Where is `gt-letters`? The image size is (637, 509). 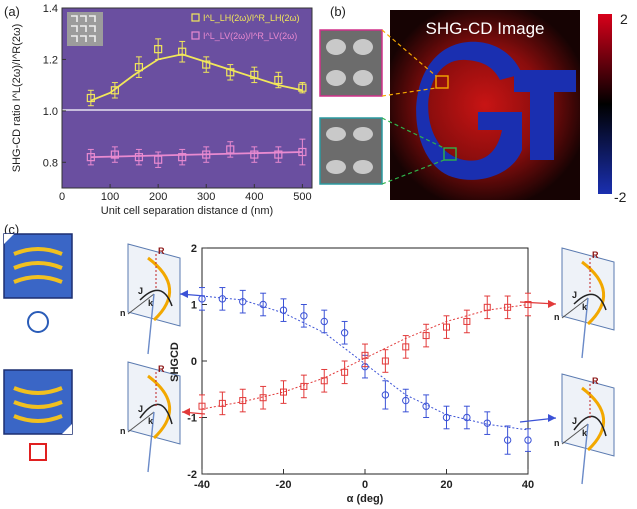 gt-letters is located at coordinates (496, 110).